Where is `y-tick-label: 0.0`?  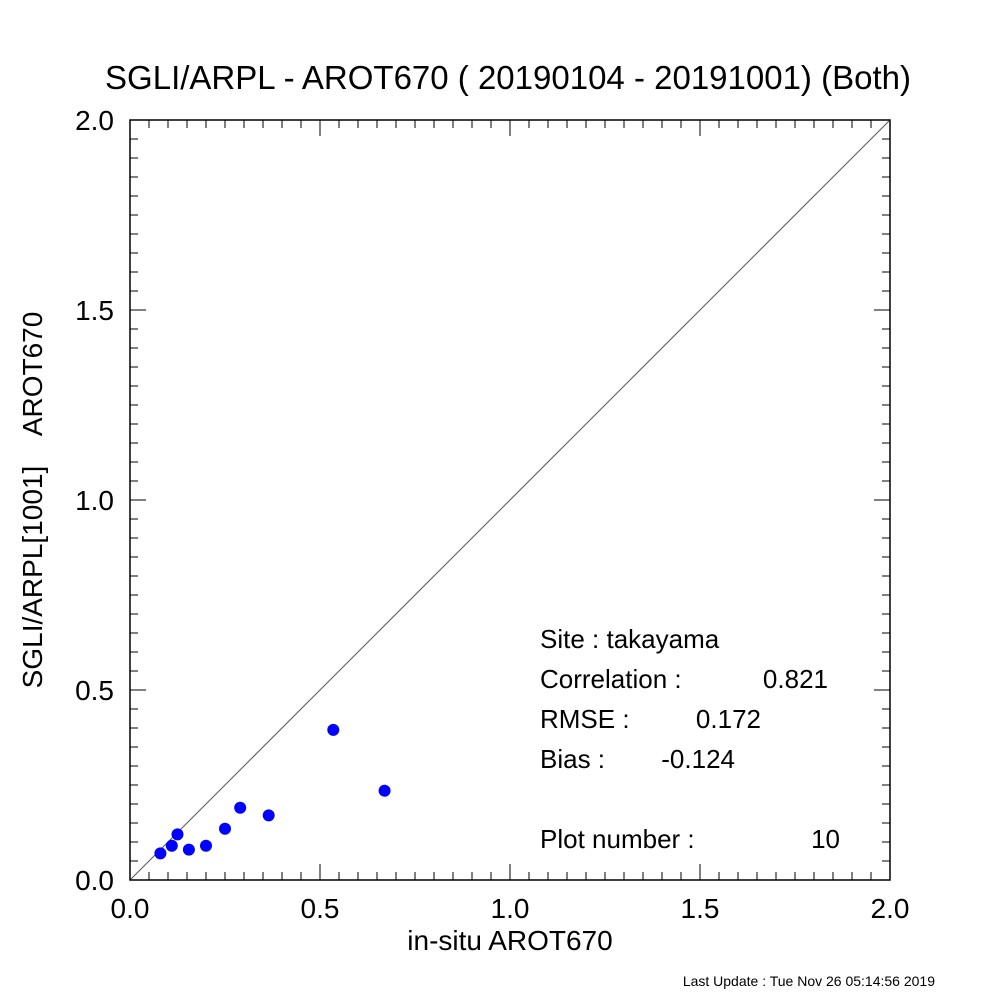 y-tick-label: 0.0 is located at coordinates (94, 880).